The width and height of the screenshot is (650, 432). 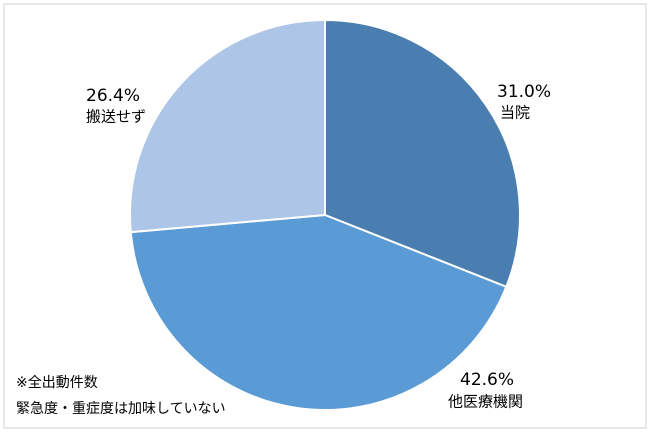 I want to click on category-label: 他医療機関, so click(x=485, y=402).